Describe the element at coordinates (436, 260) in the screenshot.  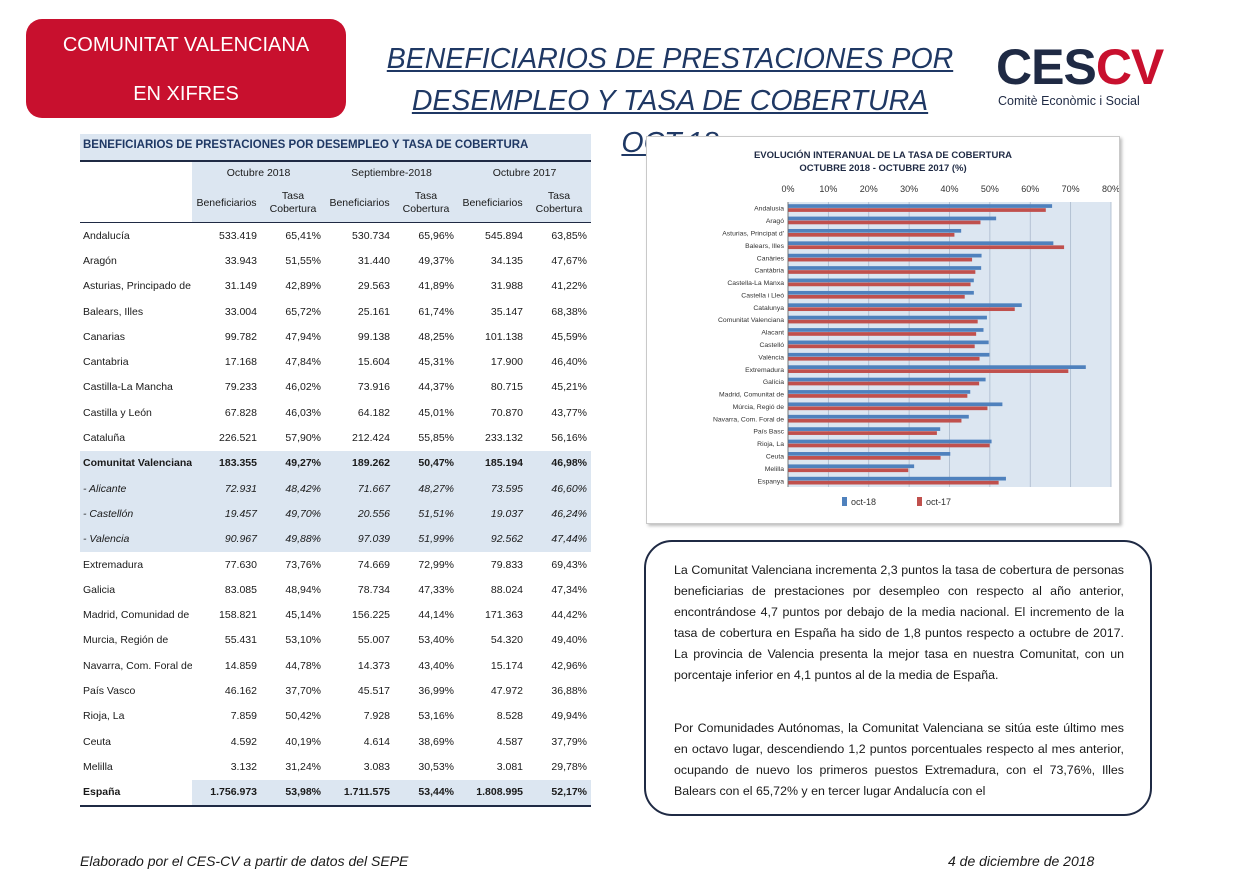
I see `coverage-rate-cell: 49,37%` at that location.